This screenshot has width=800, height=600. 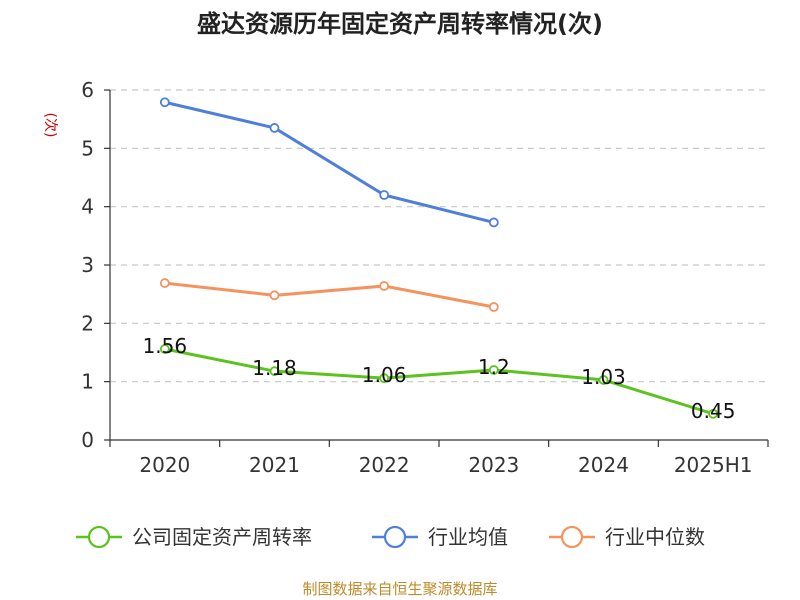 I want to click on series-0-point-2022, so click(x=384, y=378).